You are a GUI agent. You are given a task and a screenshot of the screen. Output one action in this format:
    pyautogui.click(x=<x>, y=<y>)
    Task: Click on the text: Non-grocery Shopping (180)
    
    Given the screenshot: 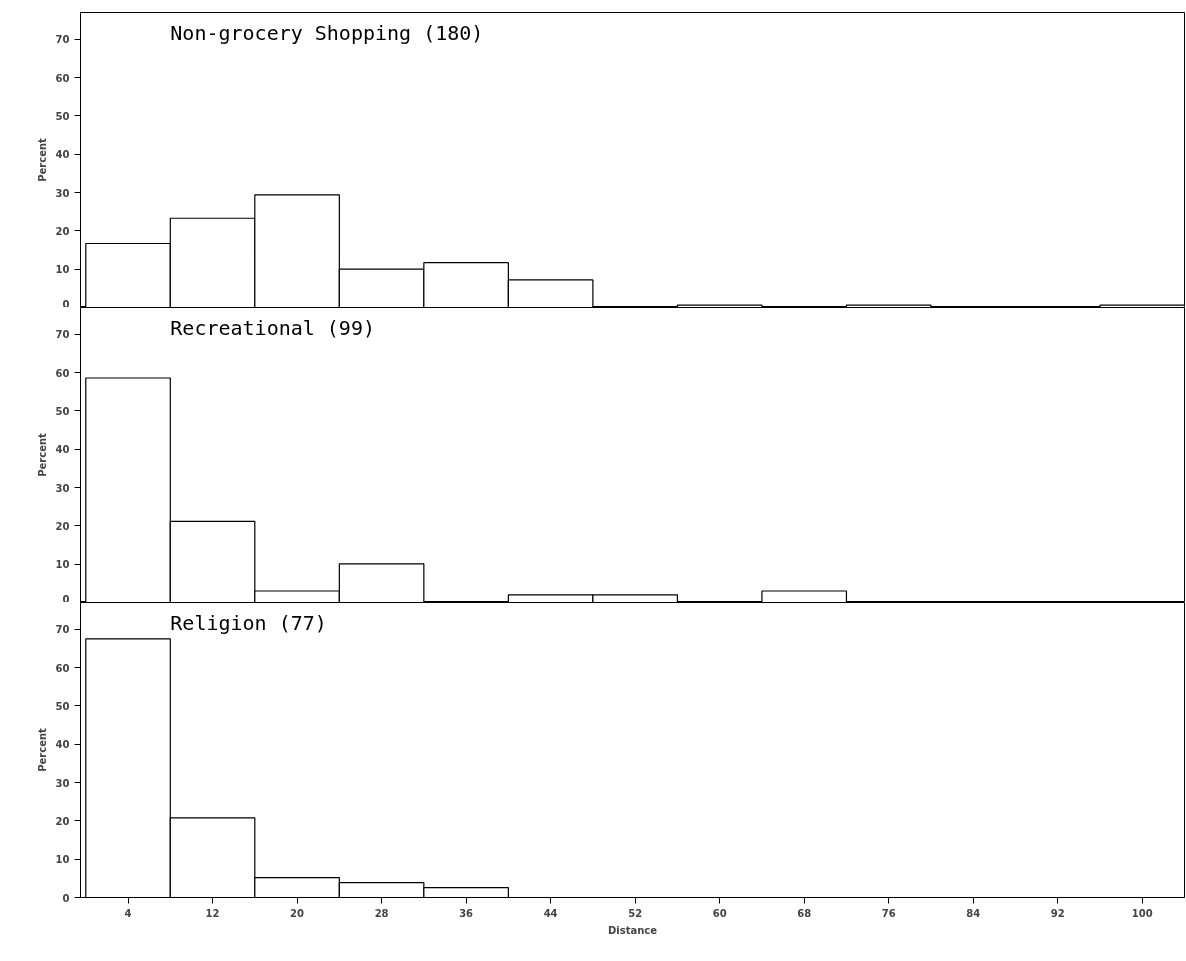 What is the action you would take?
    pyautogui.click(x=327, y=32)
    